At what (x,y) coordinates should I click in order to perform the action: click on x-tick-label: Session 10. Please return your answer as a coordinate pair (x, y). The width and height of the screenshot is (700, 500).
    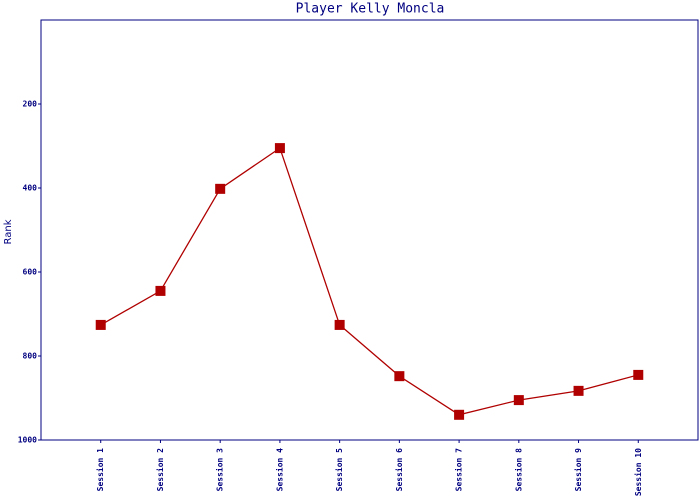
    Looking at the image, I should click on (638, 472).